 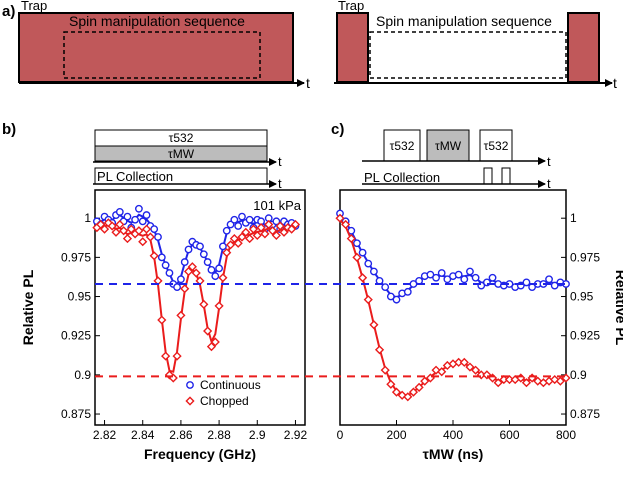 I want to click on panel-label-c: c), so click(x=337, y=129).